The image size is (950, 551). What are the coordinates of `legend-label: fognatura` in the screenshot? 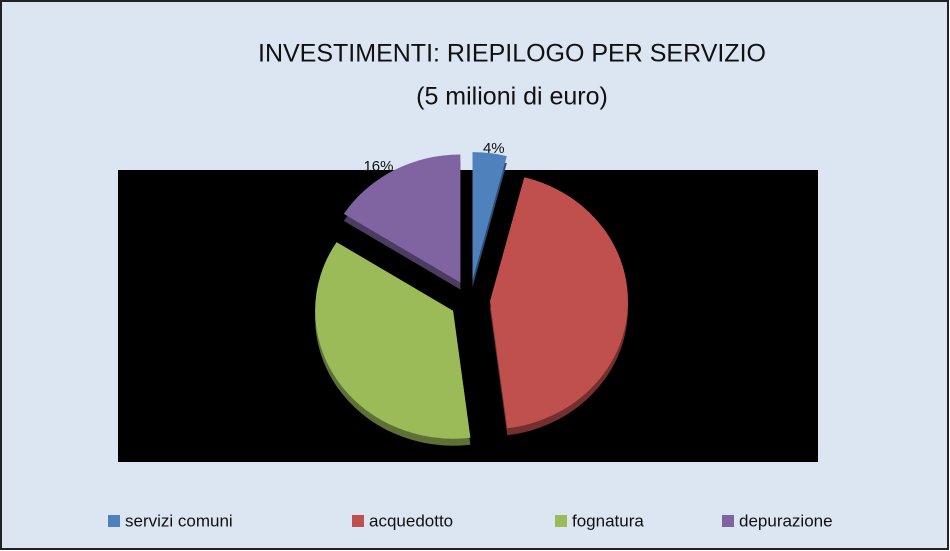 It's located at (608, 520).